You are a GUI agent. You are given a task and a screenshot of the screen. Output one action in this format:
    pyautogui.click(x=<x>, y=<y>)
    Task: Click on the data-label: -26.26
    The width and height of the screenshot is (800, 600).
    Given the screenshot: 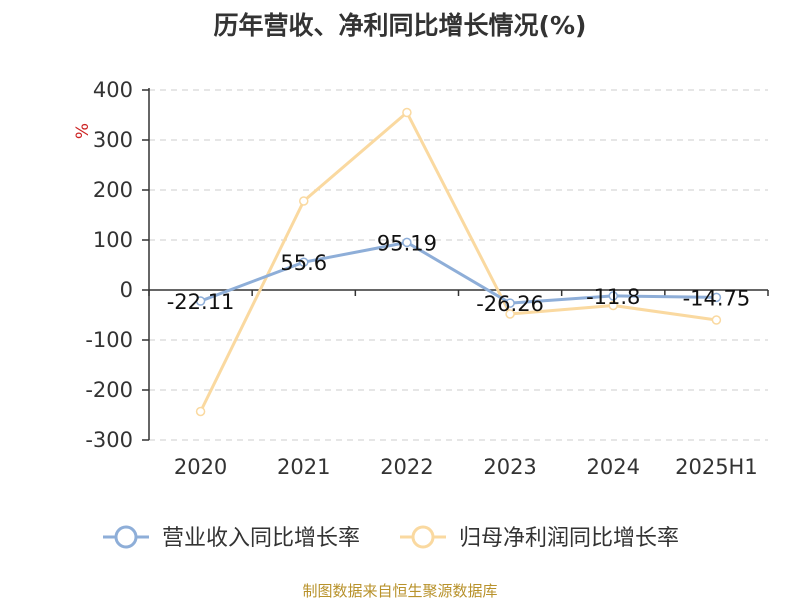 What is the action you would take?
    pyautogui.click(x=510, y=304)
    